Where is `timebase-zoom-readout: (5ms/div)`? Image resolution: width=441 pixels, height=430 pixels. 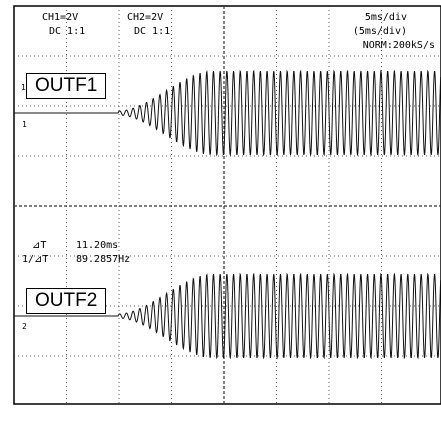 timebase-zoom-readout: (5ms/div) is located at coordinates (379, 31).